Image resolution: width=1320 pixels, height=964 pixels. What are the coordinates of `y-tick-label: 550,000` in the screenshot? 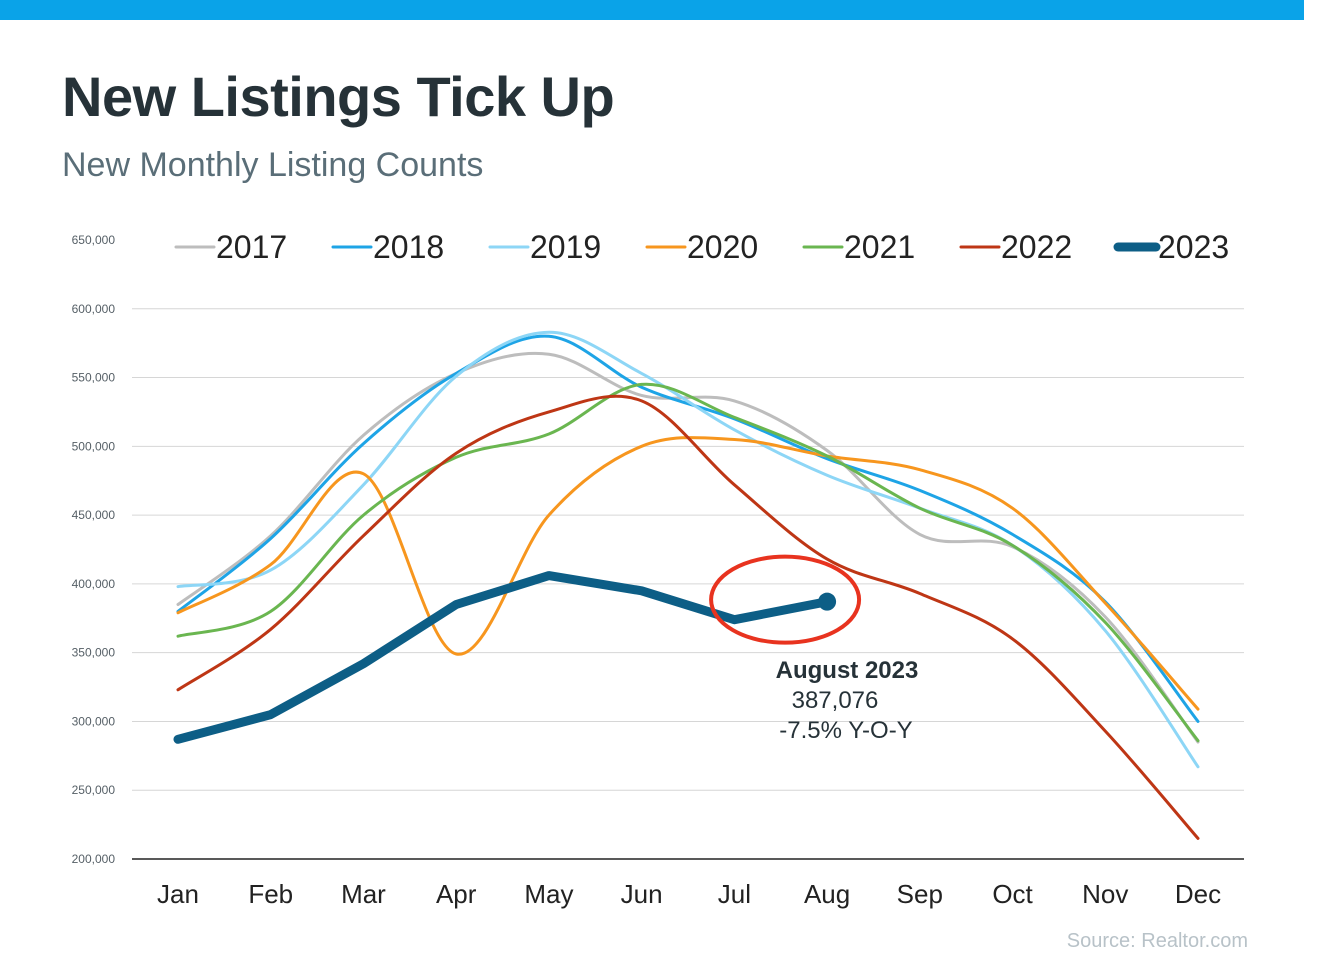 It's located at (94, 378).